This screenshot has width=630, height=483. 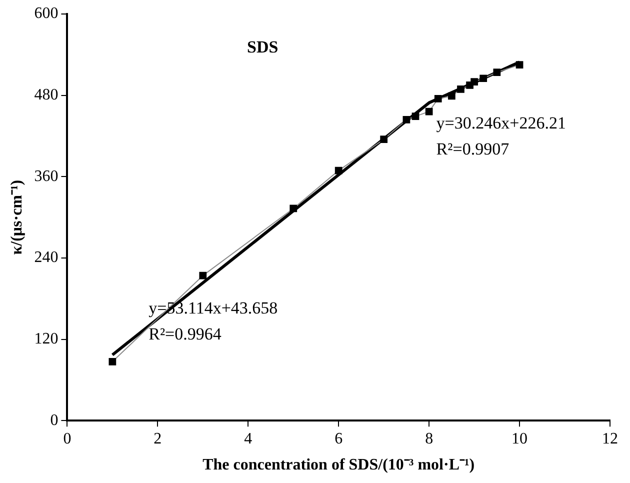 What do you see at coordinates (610, 439) in the screenshot?
I see `x-tick-label: 12` at bounding box center [610, 439].